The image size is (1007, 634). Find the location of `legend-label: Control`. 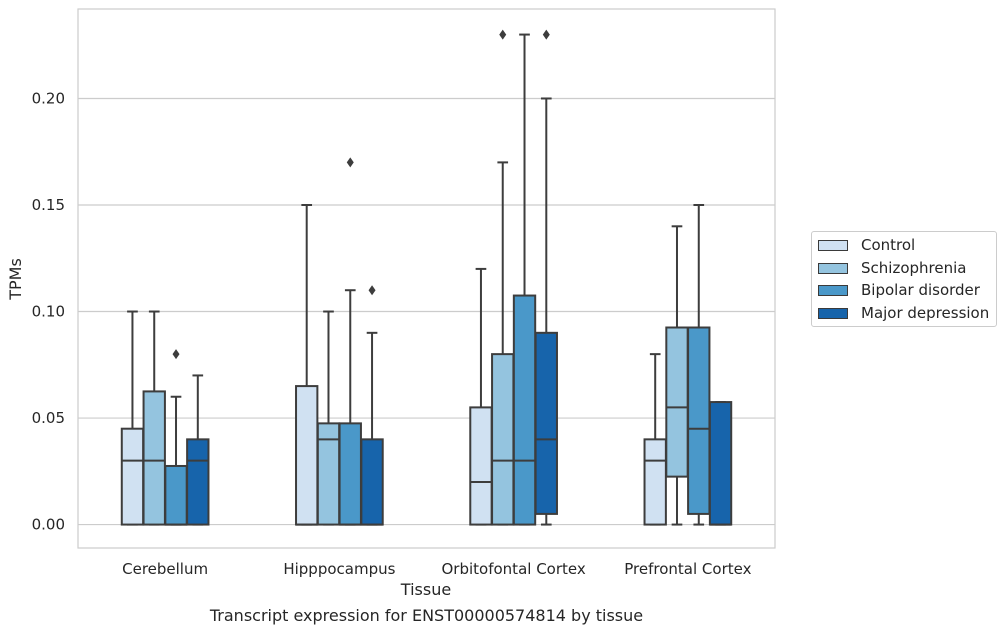

legend-label: Control is located at coordinates (888, 245).